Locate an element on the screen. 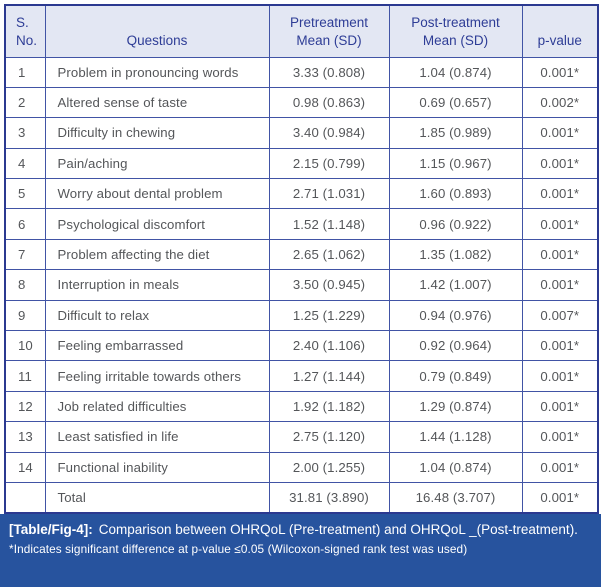  header-cell-pretreatment: Pretreatment Mean (SD) is located at coordinates (329, 31).